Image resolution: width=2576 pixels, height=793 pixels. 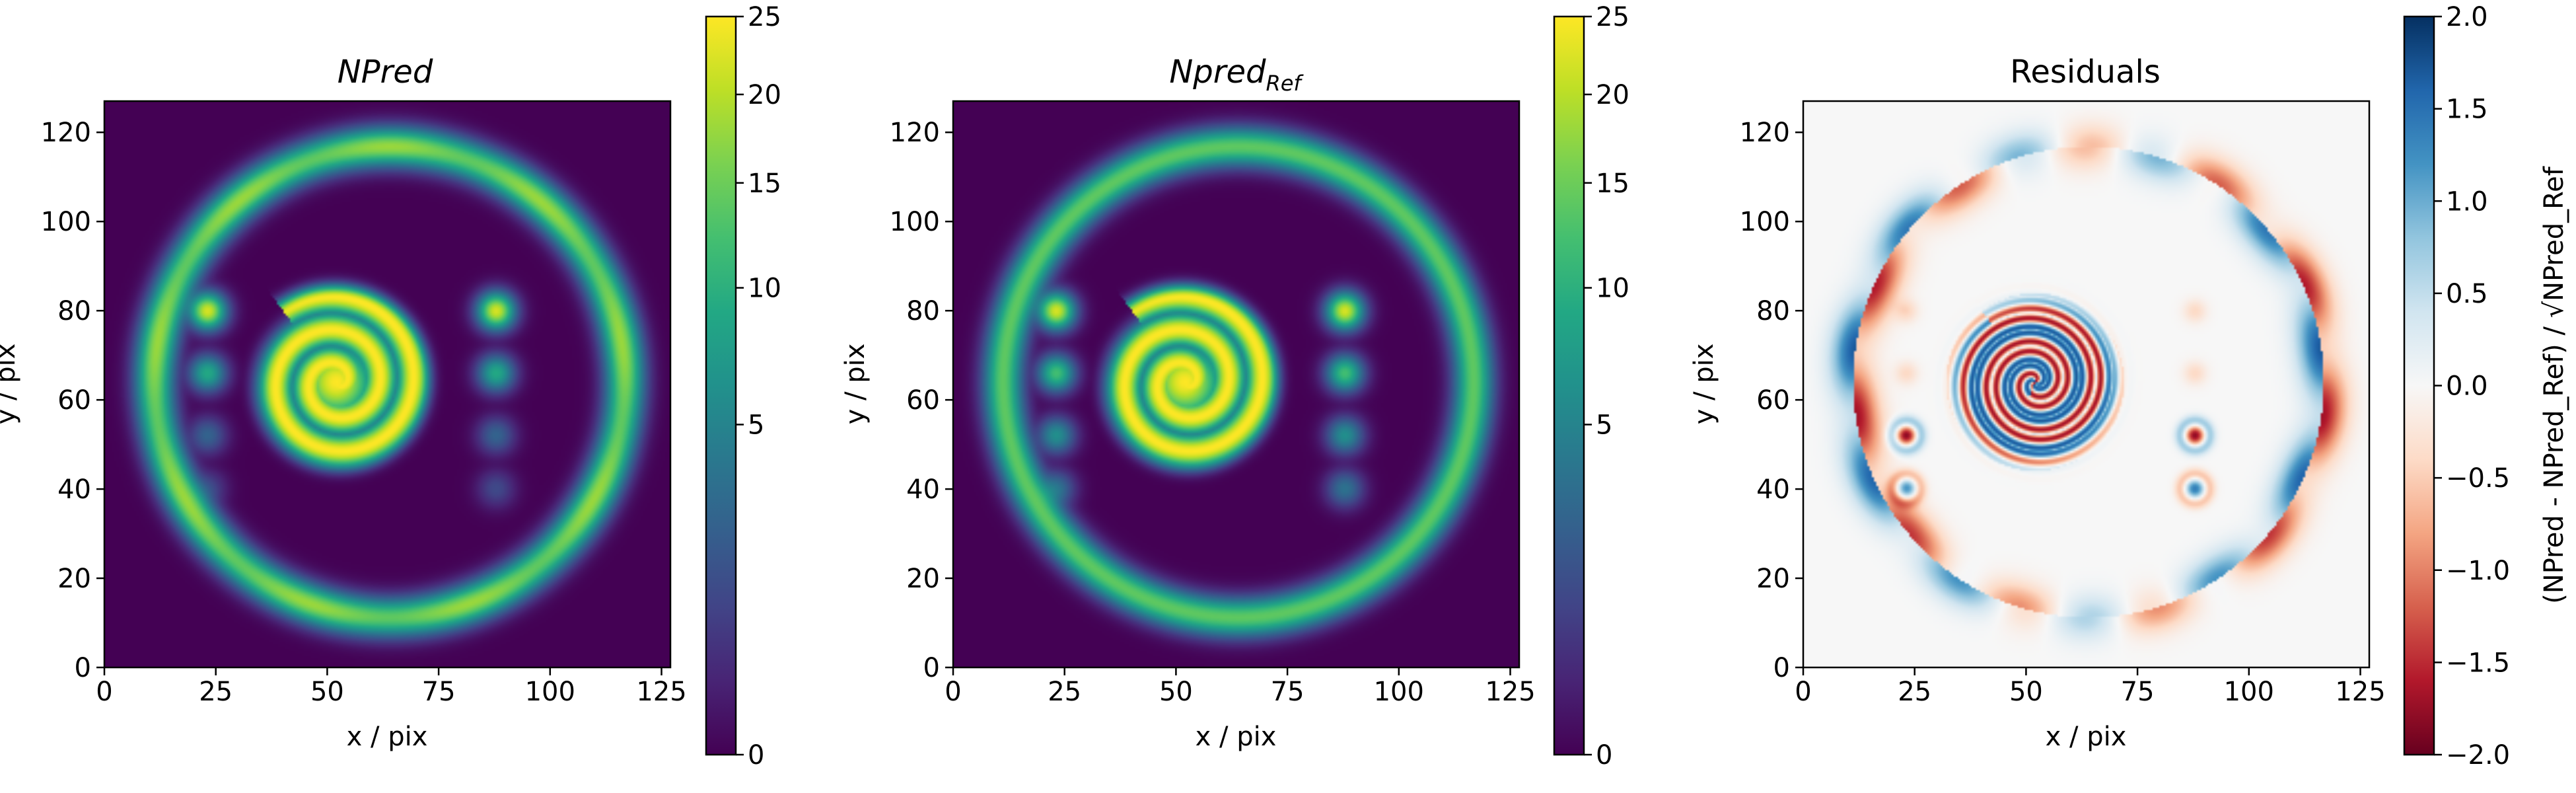 I want to click on colorbar-ticks: 2.0 1.5 1.0 0.5 0.0 −0.5 −1.0 −1.5 −2.0, so click(x=2472, y=387).